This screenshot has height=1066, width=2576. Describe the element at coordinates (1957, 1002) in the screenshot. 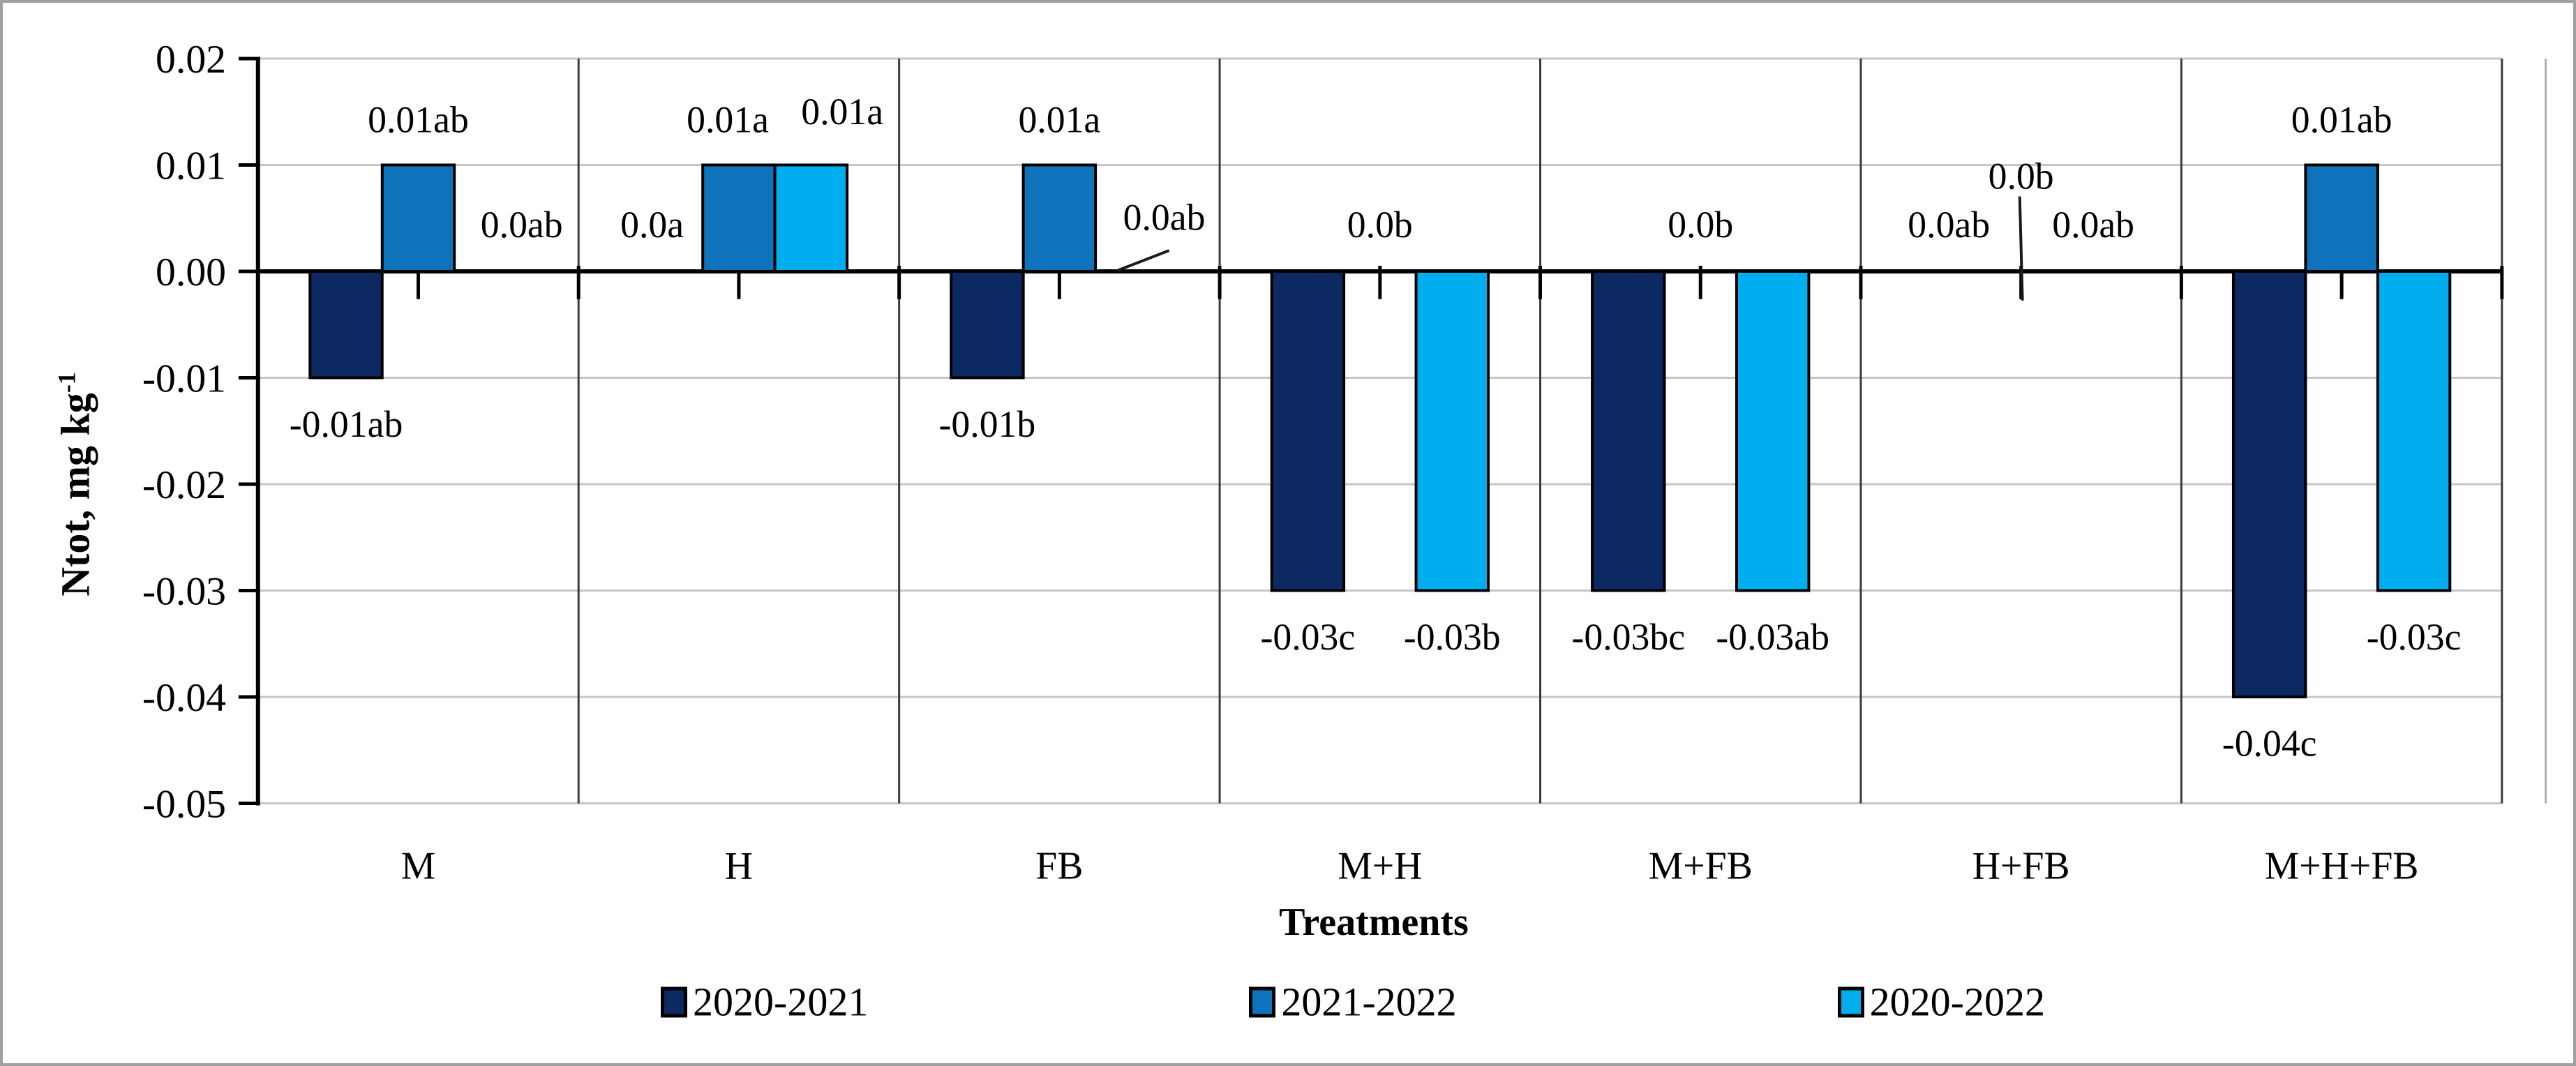

I see `legend-label: 2020-2022` at that location.